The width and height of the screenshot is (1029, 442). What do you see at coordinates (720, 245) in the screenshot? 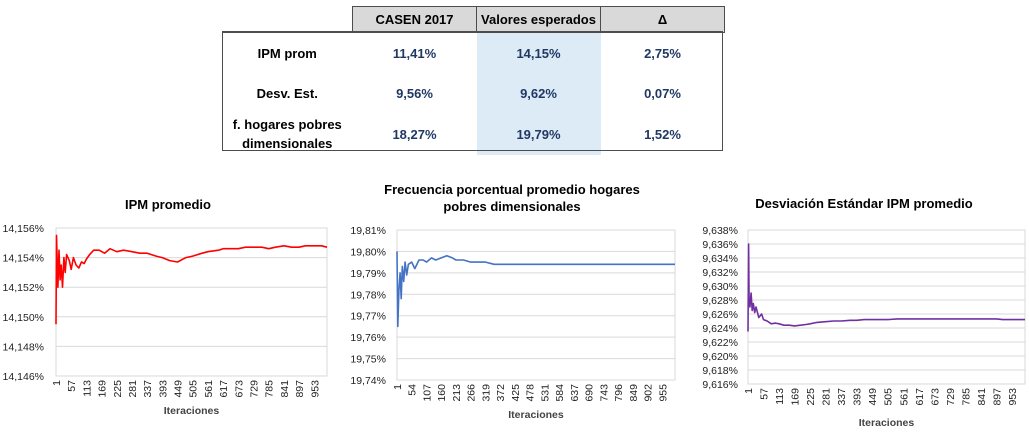
I see `y-tick-label: 9,636%` at bounding box center [720, 245].